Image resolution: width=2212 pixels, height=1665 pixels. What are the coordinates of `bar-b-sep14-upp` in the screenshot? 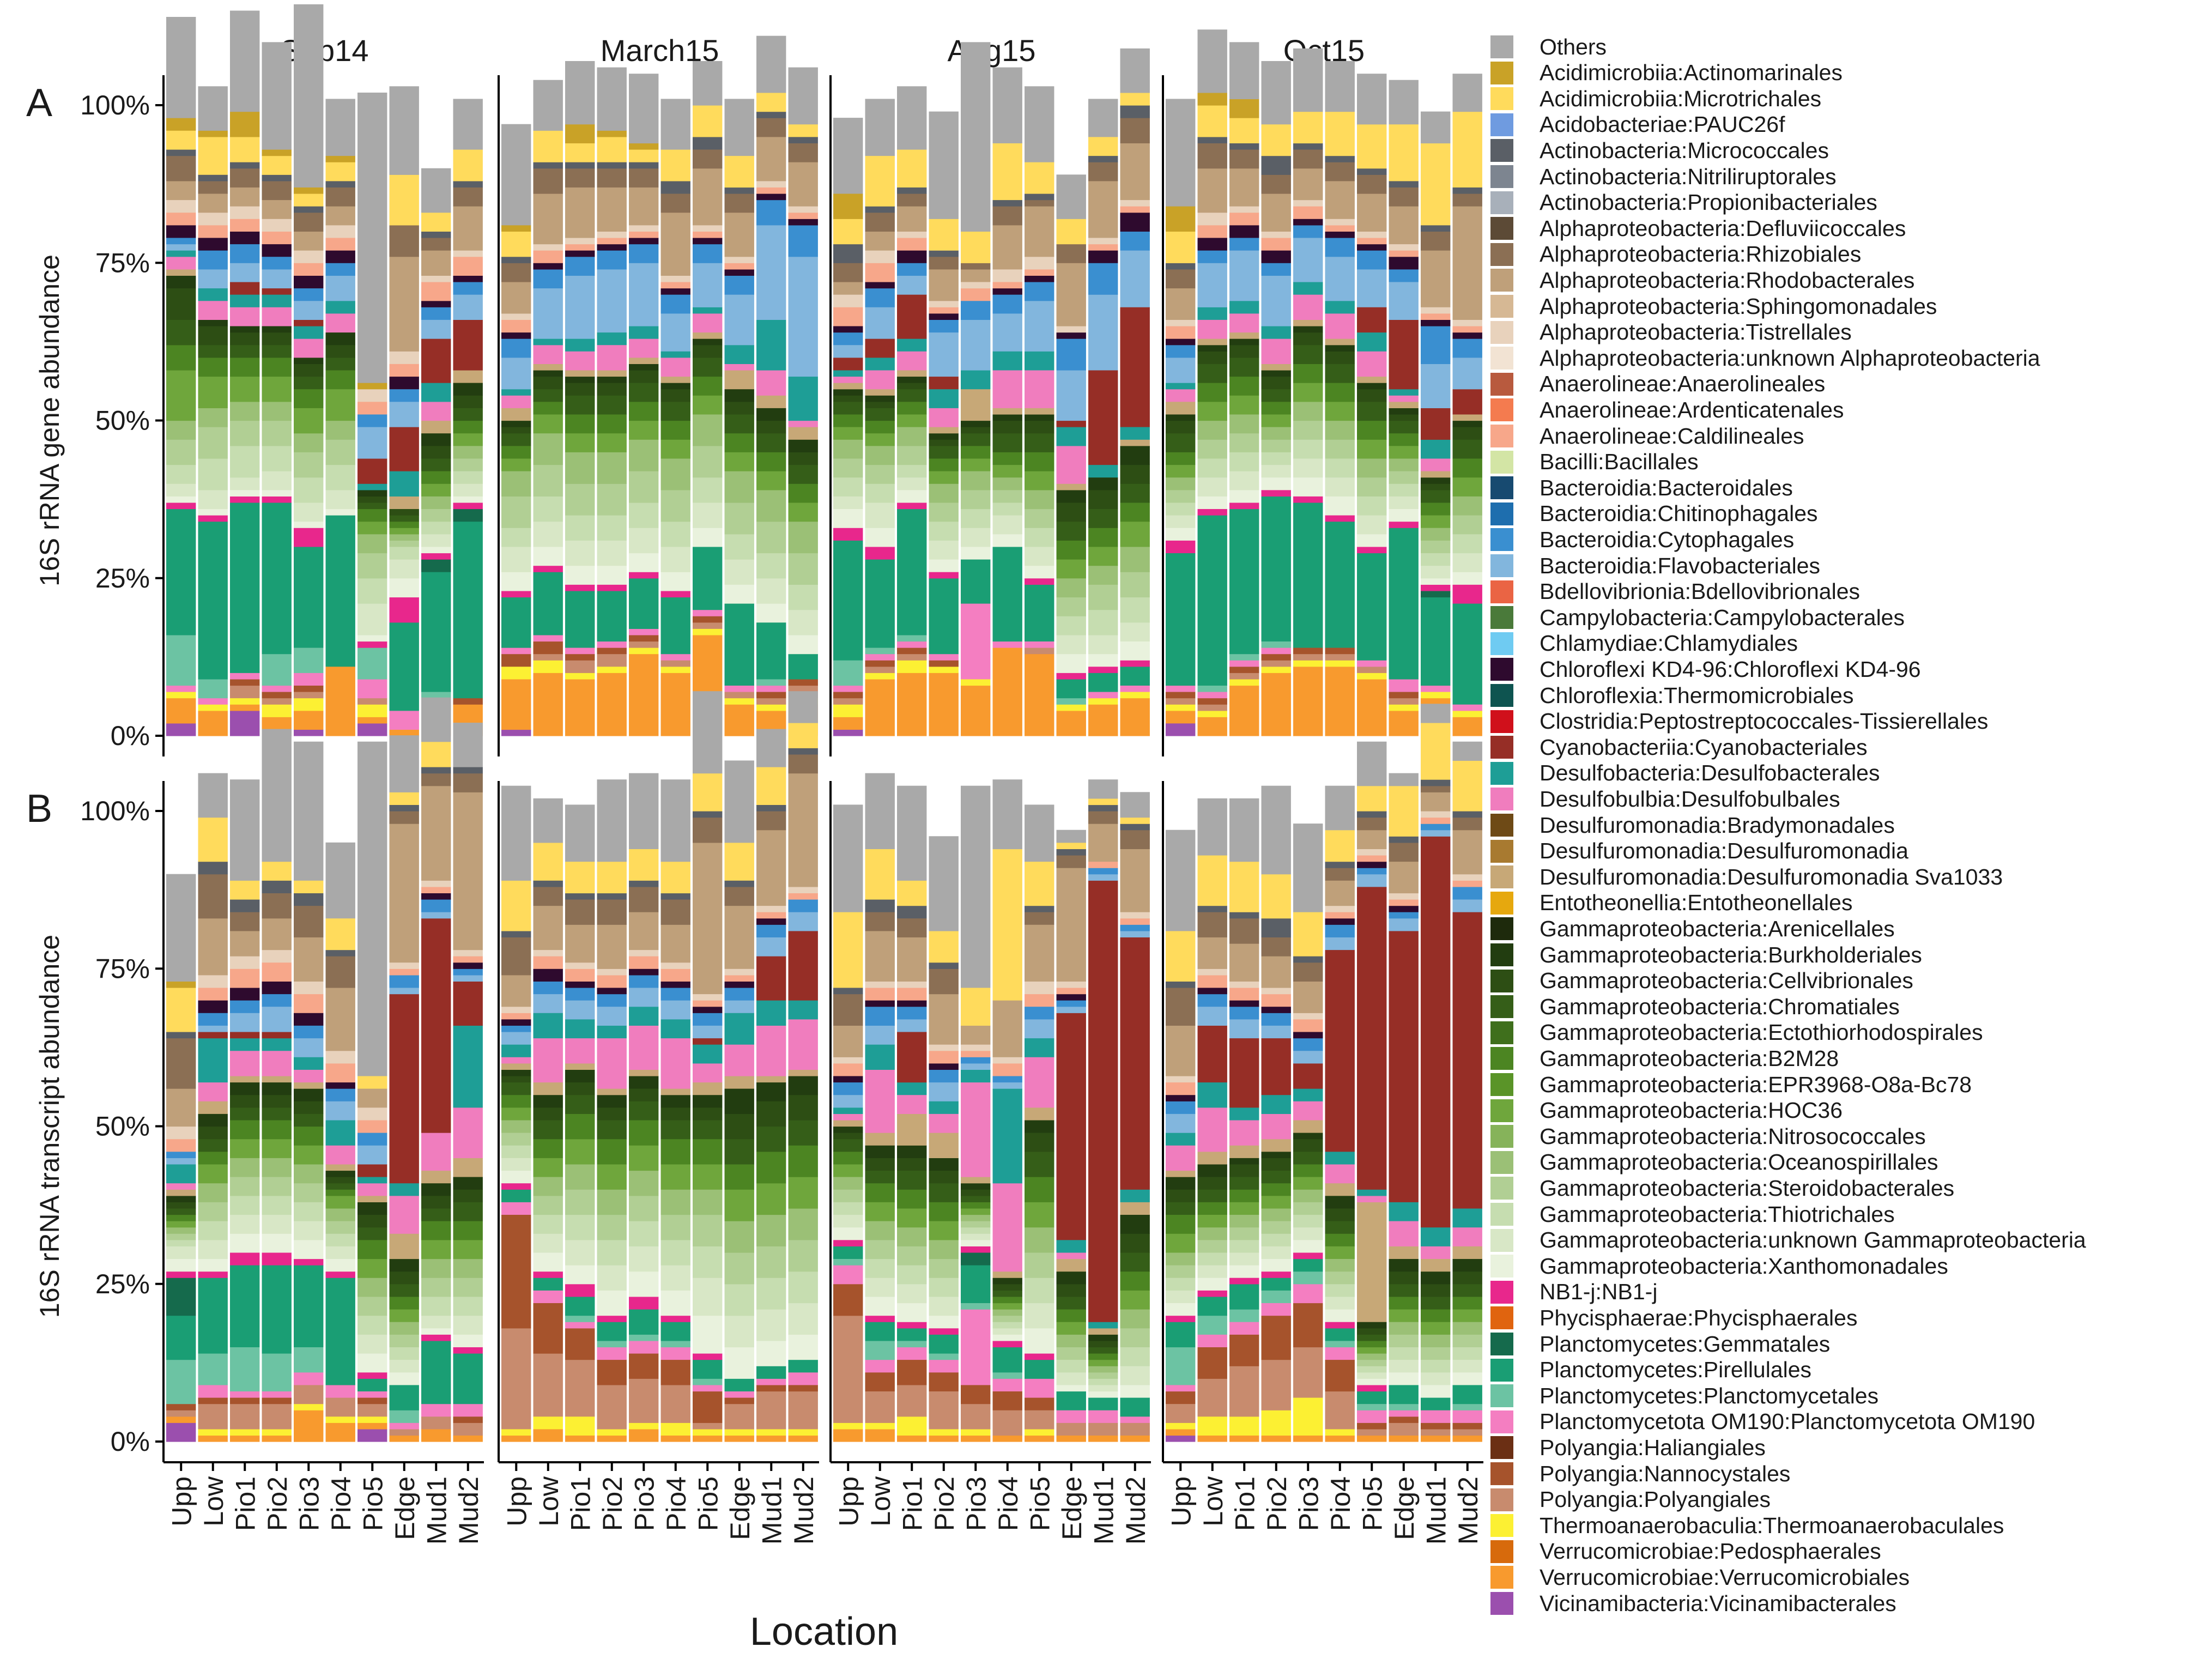 It's located at (181, 1158).